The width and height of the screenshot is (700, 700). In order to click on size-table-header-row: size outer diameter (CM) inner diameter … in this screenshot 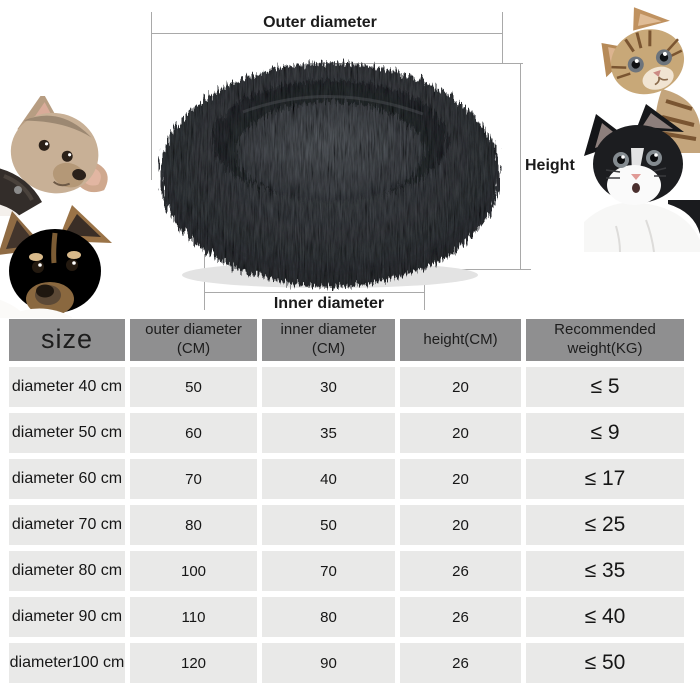, I will do `click(346, 340)`.